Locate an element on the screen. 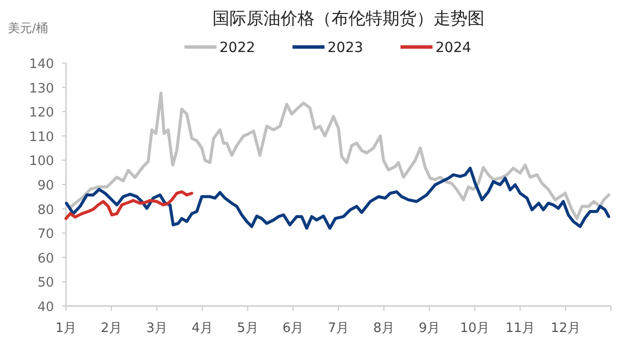 This screenshot has height=348, width=626. y-tick-label: 40 is located at coordinates (45, 307).